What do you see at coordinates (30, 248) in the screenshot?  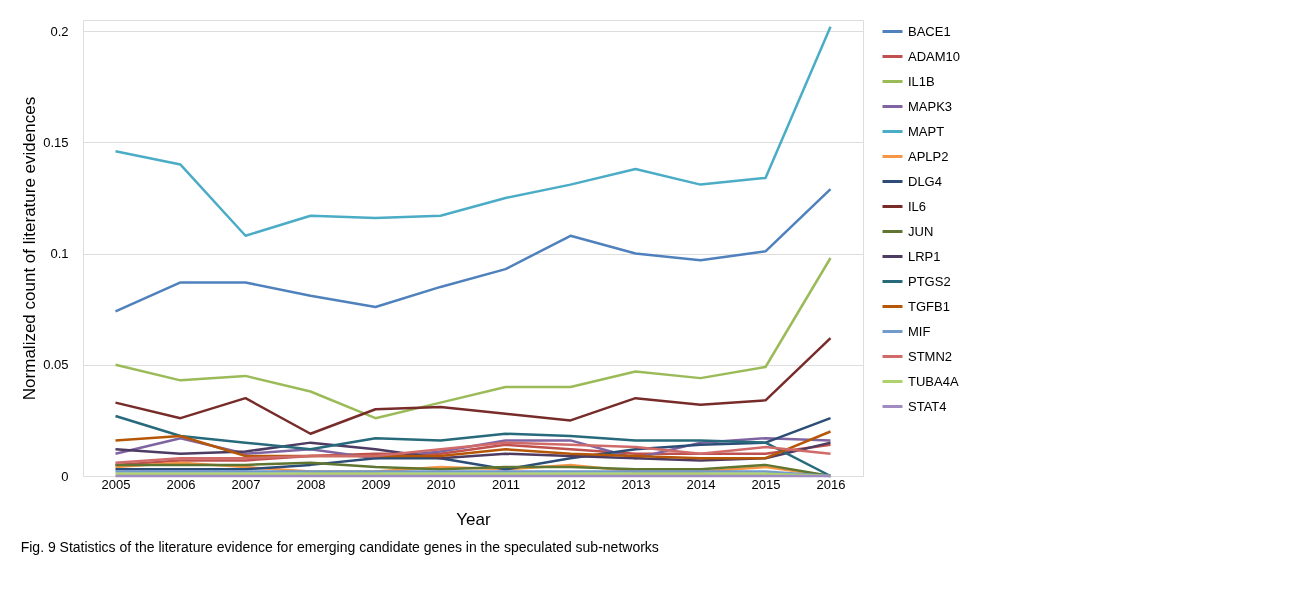 I see `y-axis-title: Normalized count of literature evidences` at bounding box center [30, 248].